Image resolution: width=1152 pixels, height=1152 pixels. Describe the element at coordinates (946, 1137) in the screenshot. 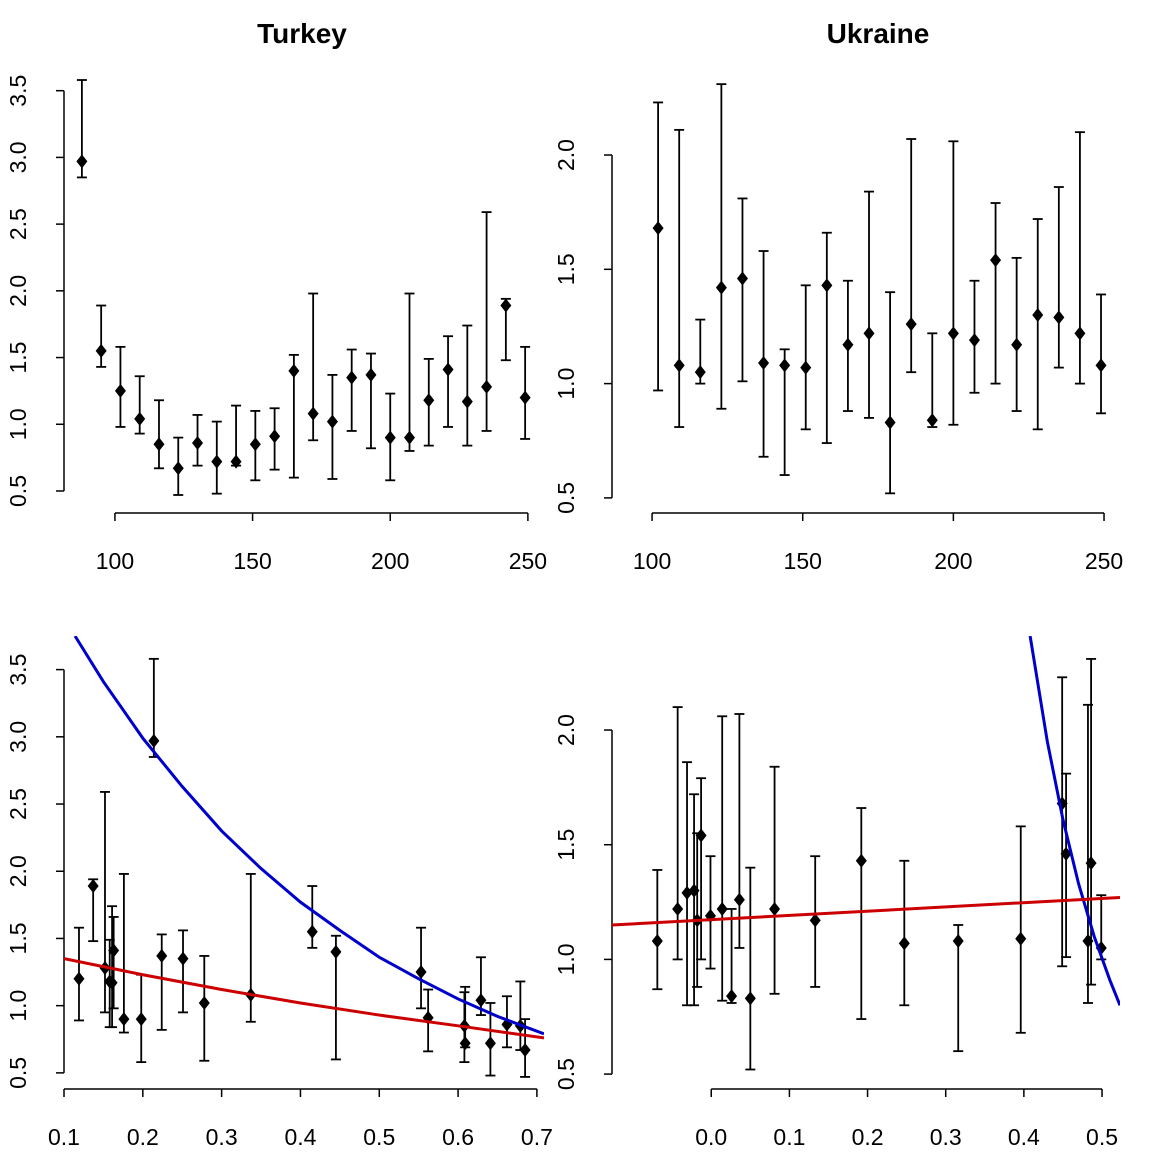

I see `x-tick-label: 0.3` at that location.